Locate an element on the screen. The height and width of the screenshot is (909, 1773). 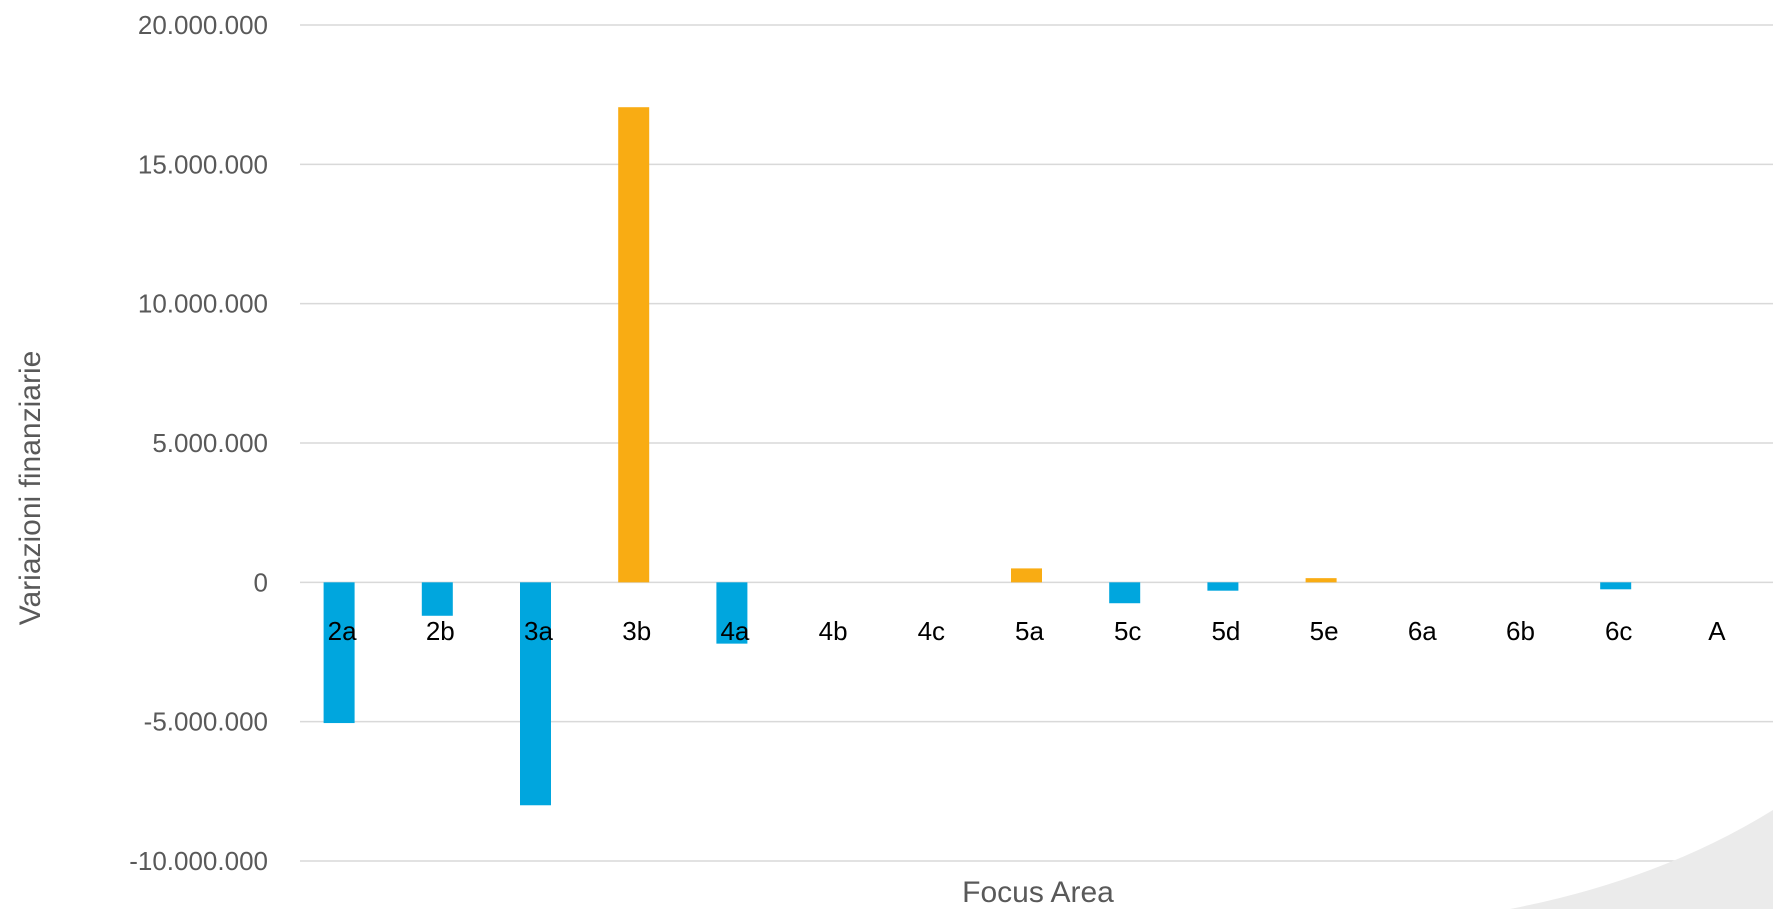
bar-4a is located at coordinates (732, 613).